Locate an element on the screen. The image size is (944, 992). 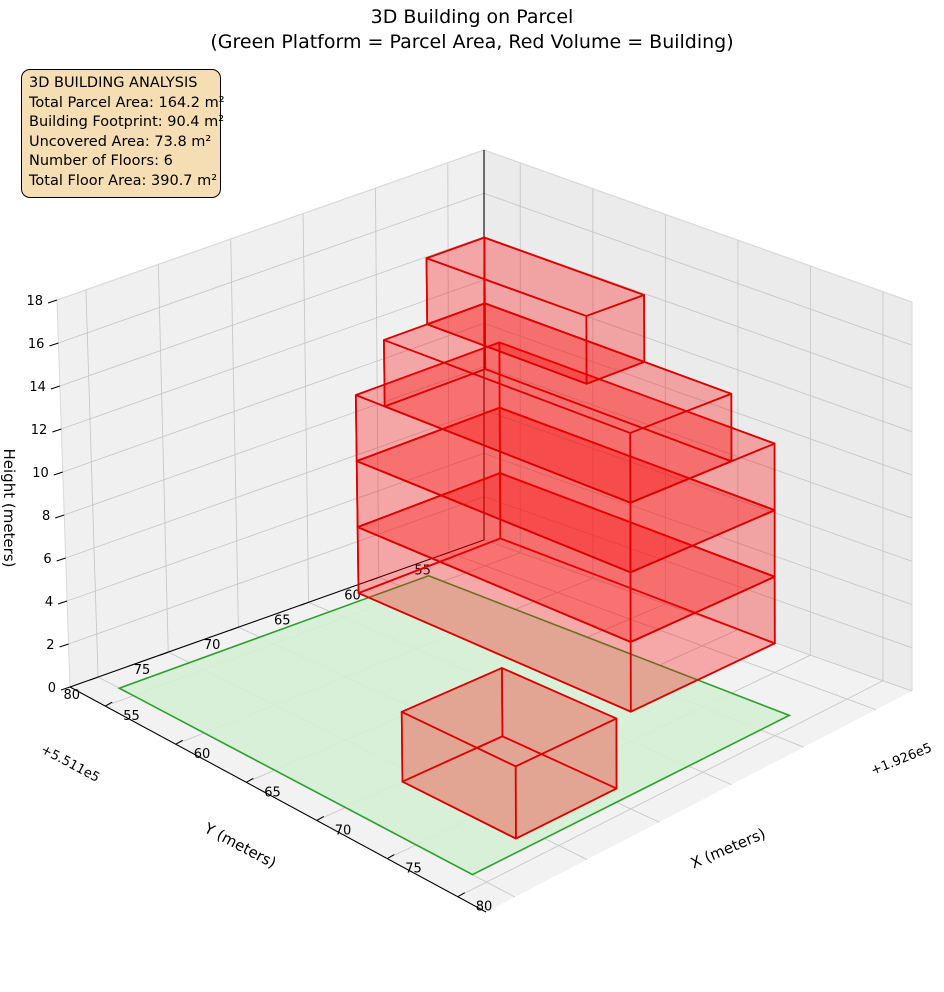
x-tick-label: 55 is located at coordinates (131, 716).